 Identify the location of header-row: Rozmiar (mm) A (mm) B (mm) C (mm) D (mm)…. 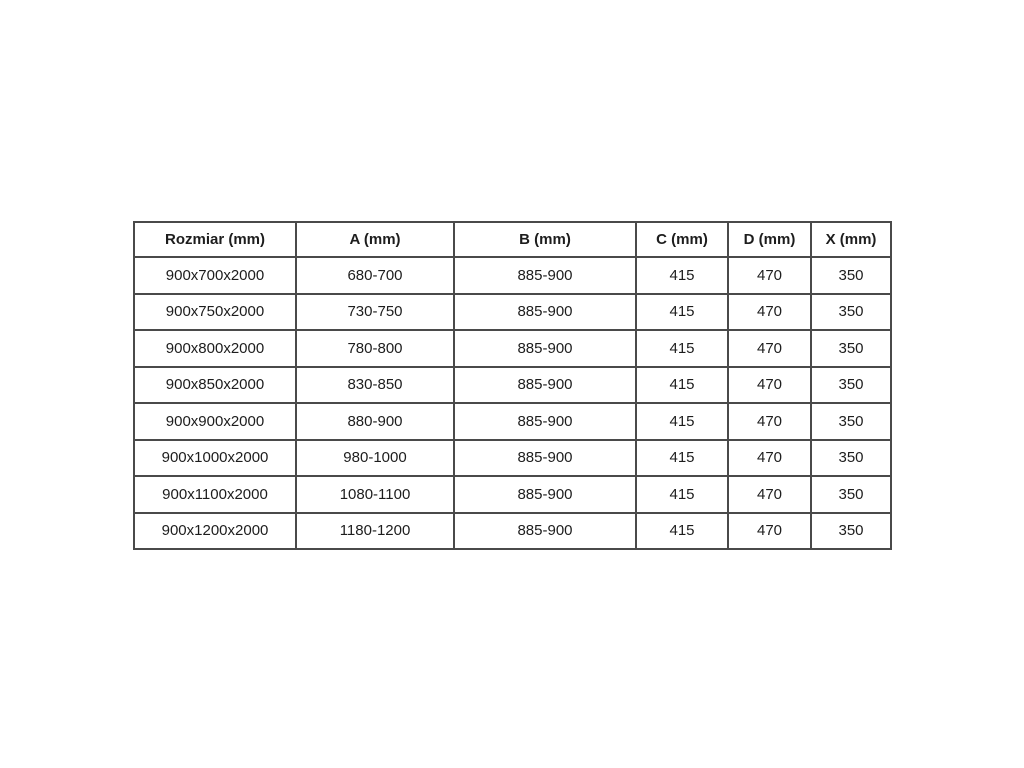
(512, 239).